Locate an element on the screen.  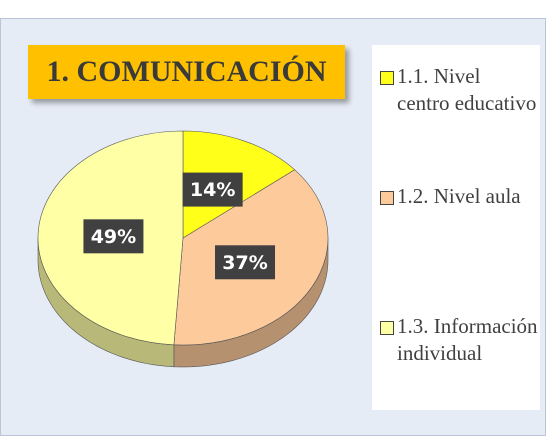
legend-item: 1.2. Nivel aula is located at coordinates (459, 196).